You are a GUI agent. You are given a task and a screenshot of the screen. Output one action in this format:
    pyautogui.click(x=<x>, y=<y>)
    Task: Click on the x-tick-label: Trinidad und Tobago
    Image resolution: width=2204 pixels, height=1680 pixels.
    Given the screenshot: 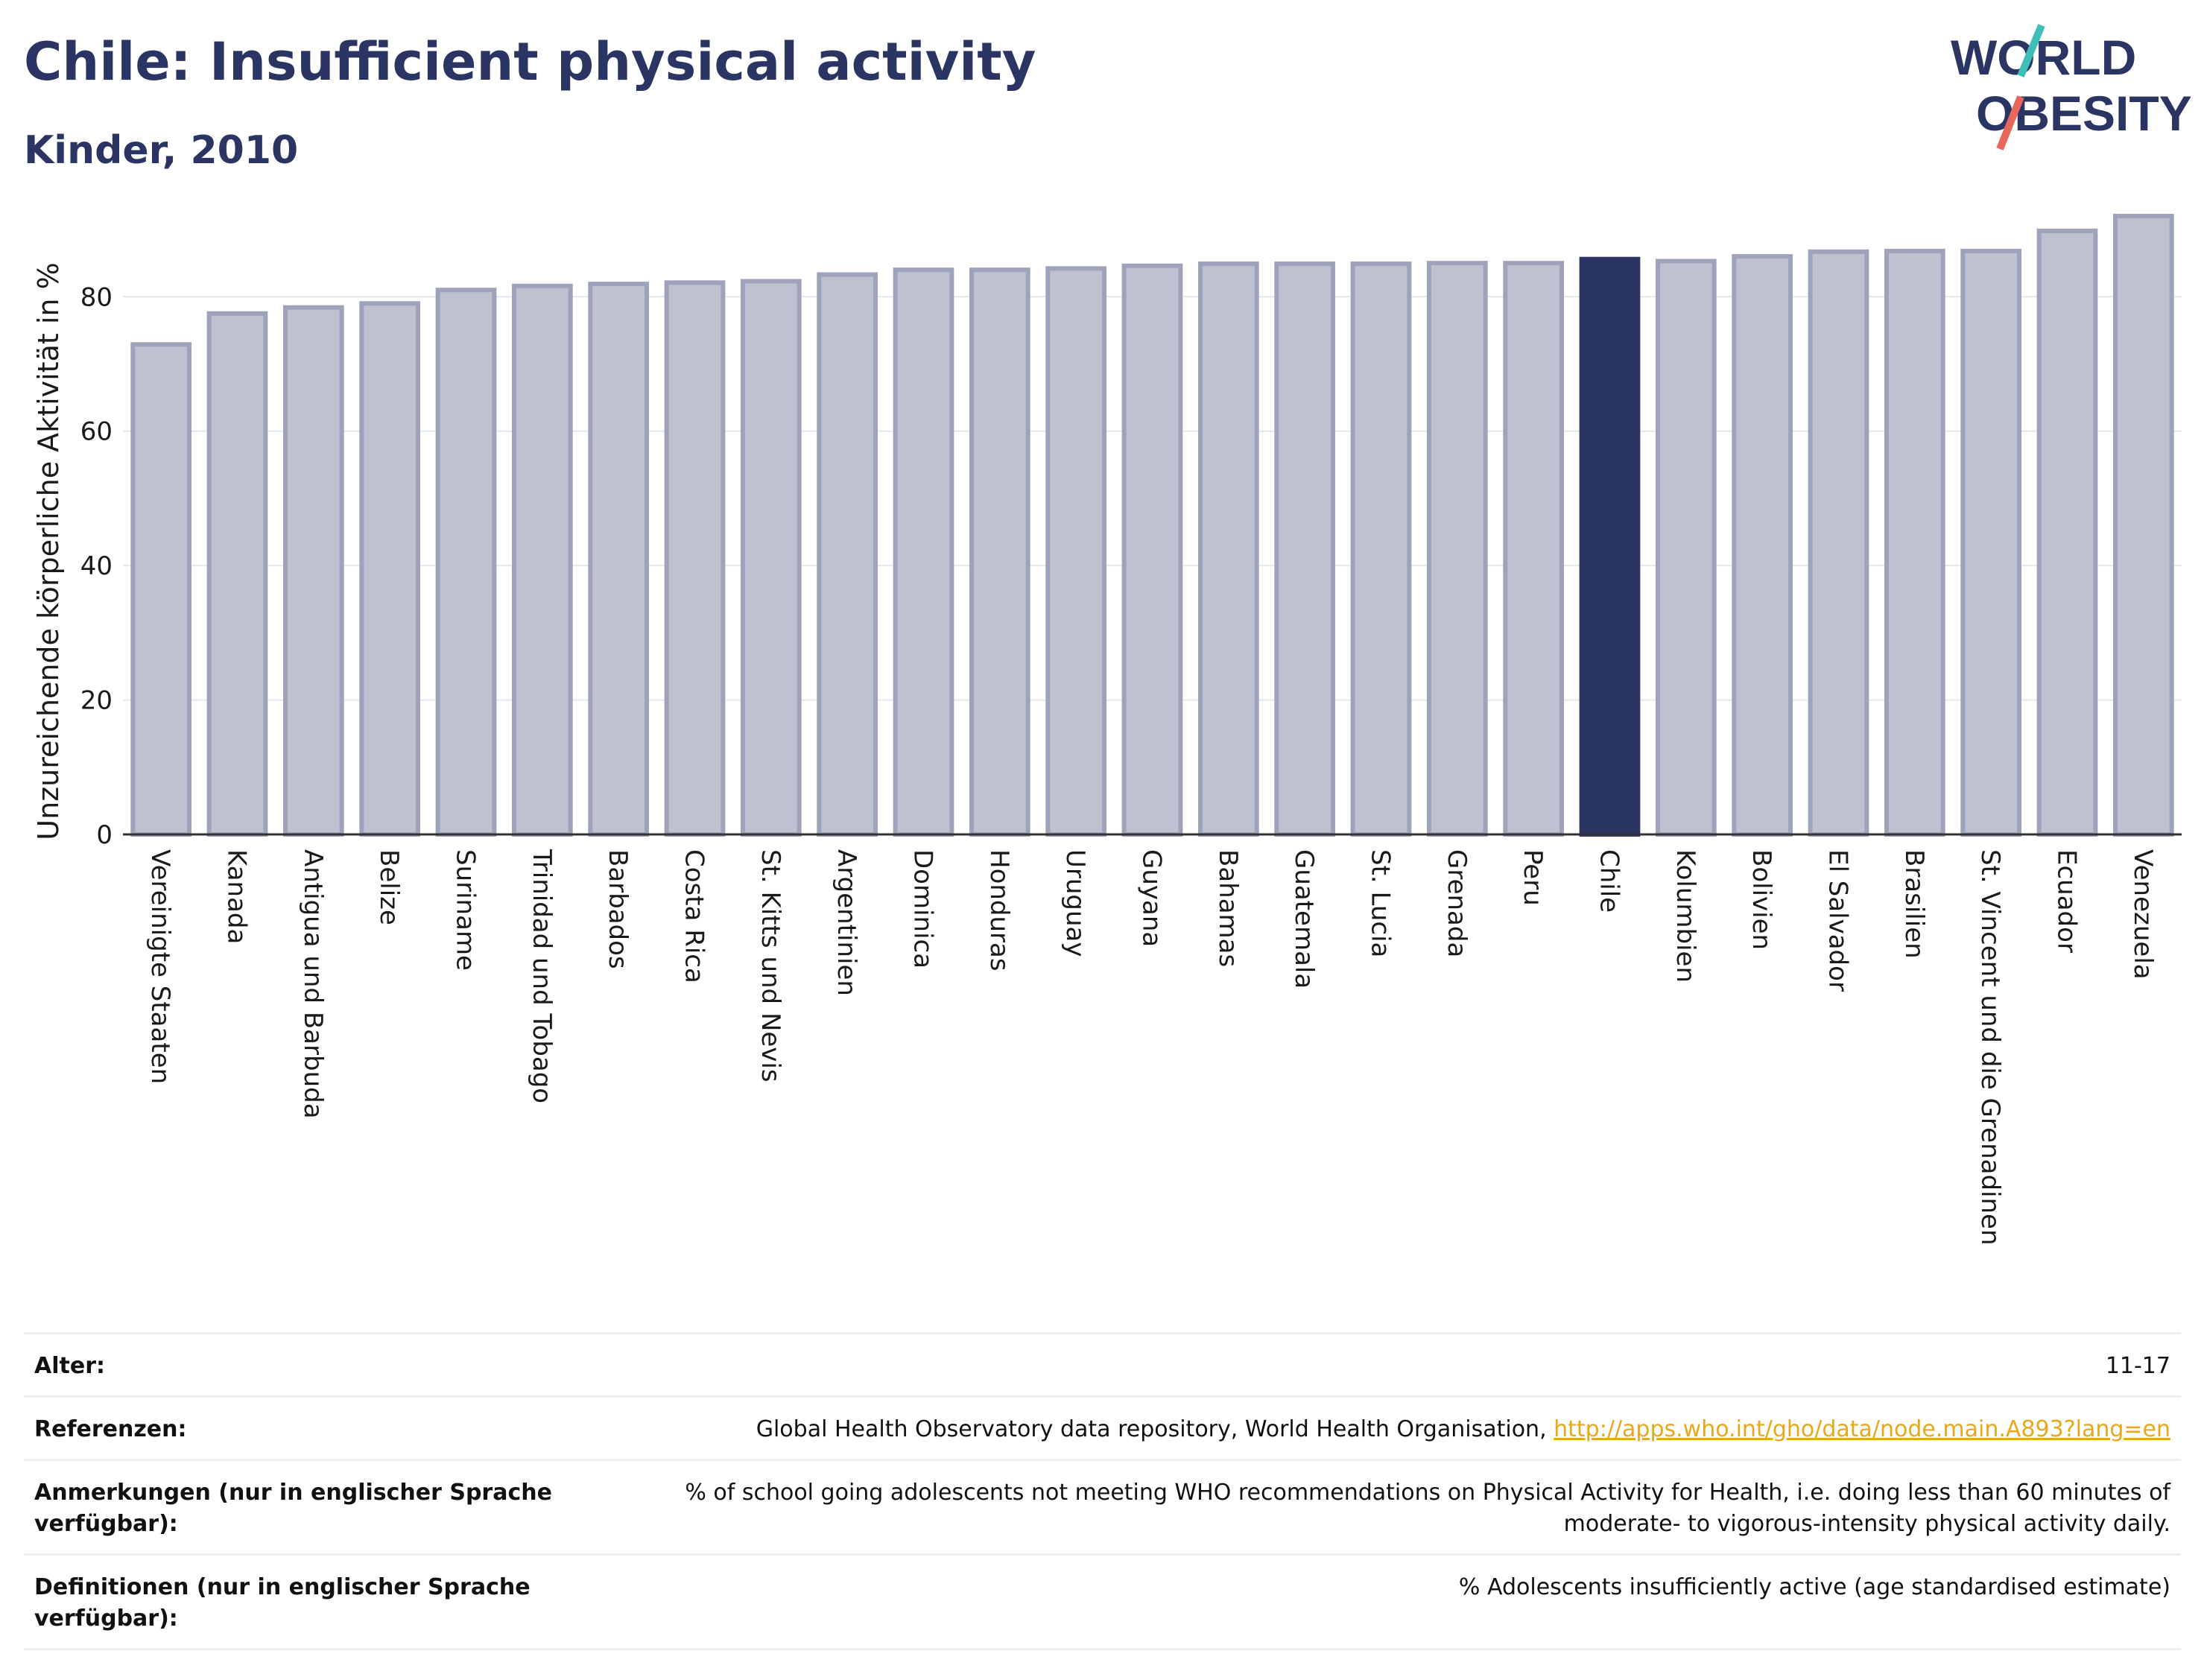 What is the action you would take?
    pyautogui.click(x=542, y=976)
    